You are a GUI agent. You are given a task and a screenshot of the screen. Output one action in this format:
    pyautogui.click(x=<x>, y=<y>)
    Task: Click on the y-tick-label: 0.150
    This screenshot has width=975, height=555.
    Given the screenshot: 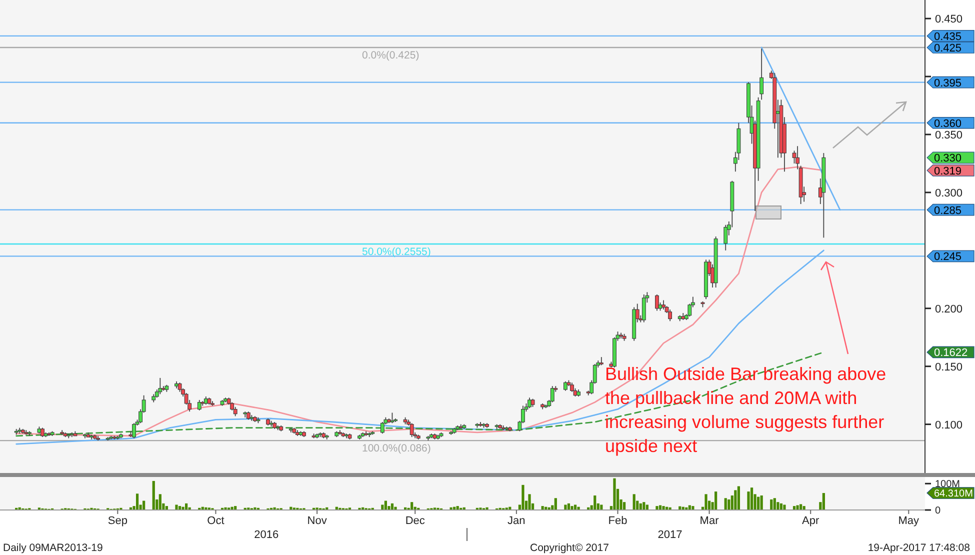 What is the action you would take?
    pyautogui.click(x=949, y=367)
    